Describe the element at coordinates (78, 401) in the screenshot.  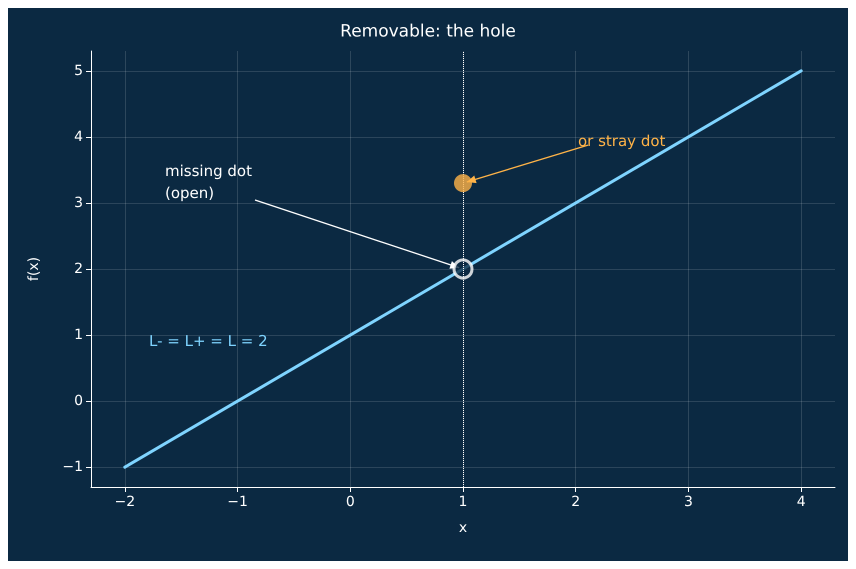
I see `y-tick-label: 0` at that location.